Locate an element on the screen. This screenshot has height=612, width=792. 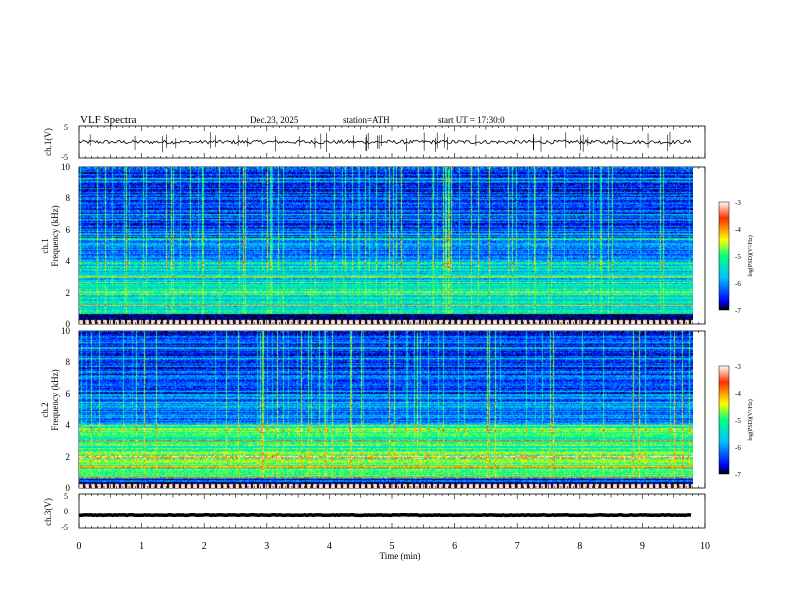
ch3-waveform-panel: 5 0 -5 ch.3(V) is located at coordinates (374, 512).